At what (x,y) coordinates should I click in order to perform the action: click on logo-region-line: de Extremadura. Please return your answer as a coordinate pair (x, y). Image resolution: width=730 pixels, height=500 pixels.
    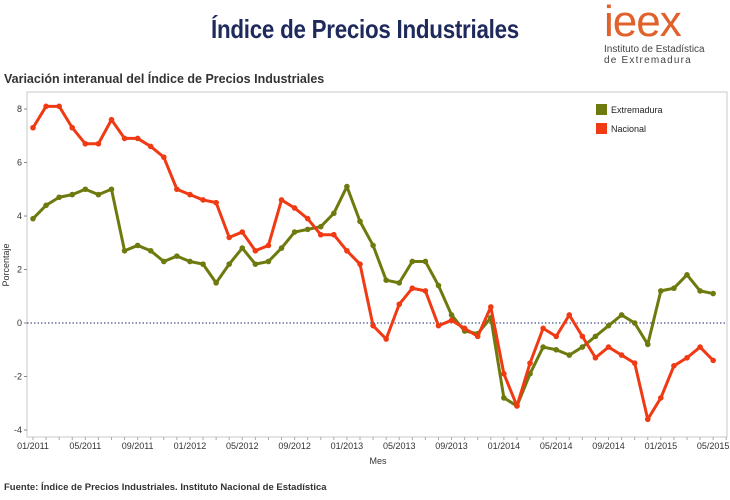
    Looking at the image, I should click on (648, 60).